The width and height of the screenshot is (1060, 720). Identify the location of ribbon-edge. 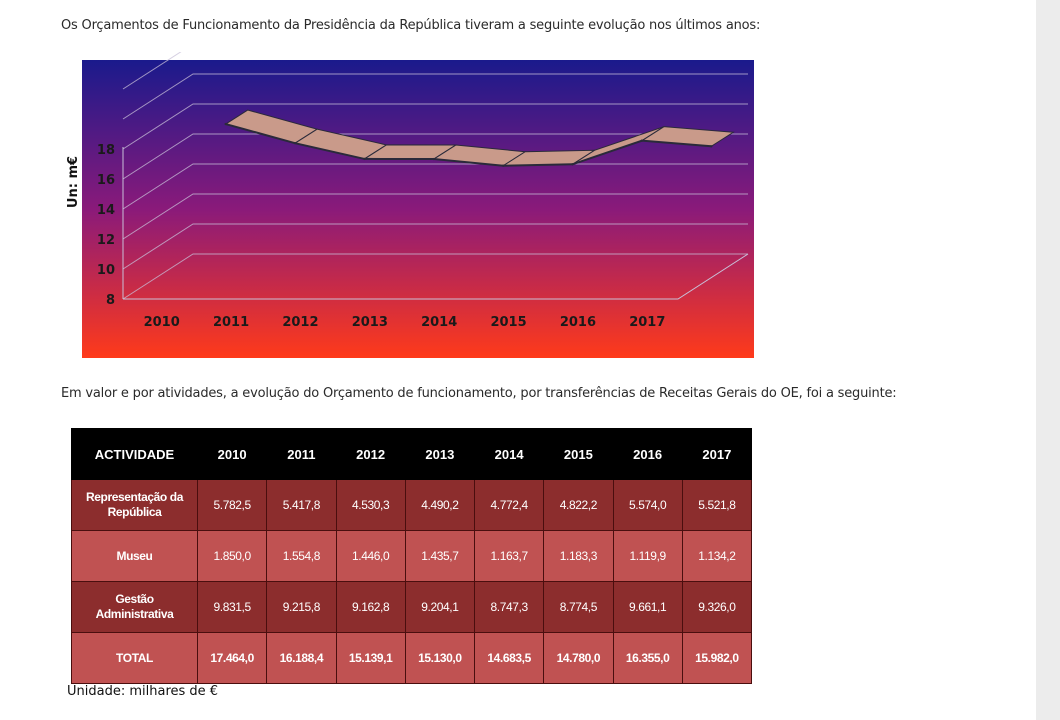
(468, 145).